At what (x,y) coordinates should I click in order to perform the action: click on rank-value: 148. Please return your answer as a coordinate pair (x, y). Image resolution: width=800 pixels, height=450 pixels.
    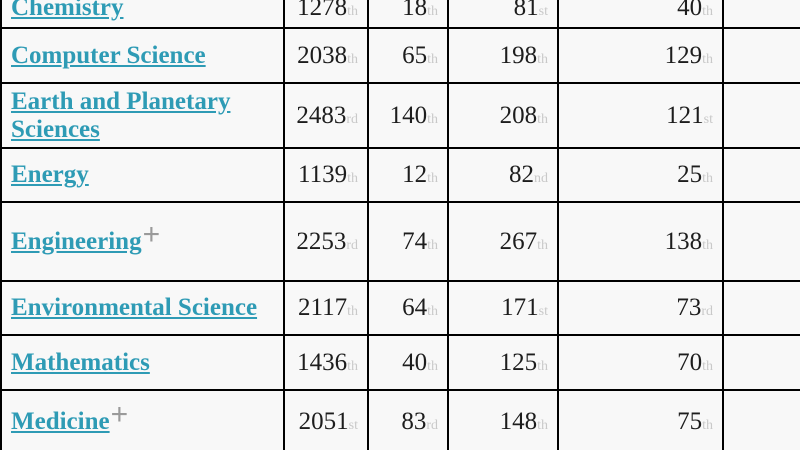
    Looking at the image, I should click on (518, 421).